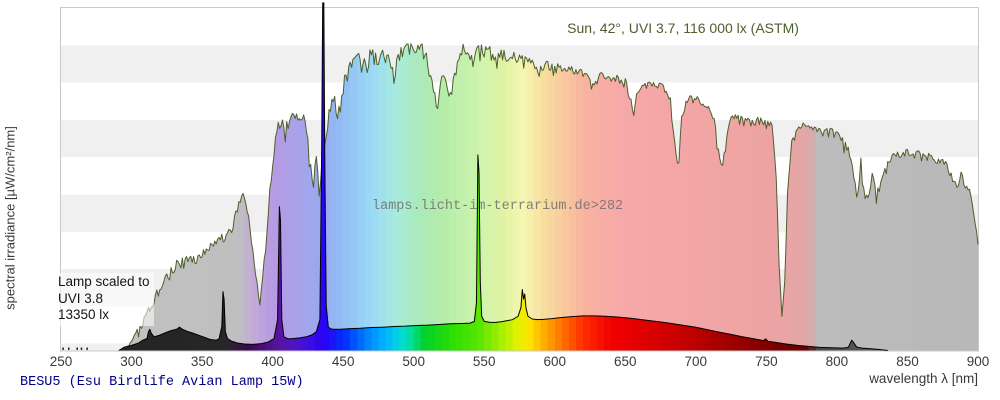  What do you see at coordinates (343, 361) in the screenshot?
I see `x-tick-label: 450` at bounding box center [343, 361].